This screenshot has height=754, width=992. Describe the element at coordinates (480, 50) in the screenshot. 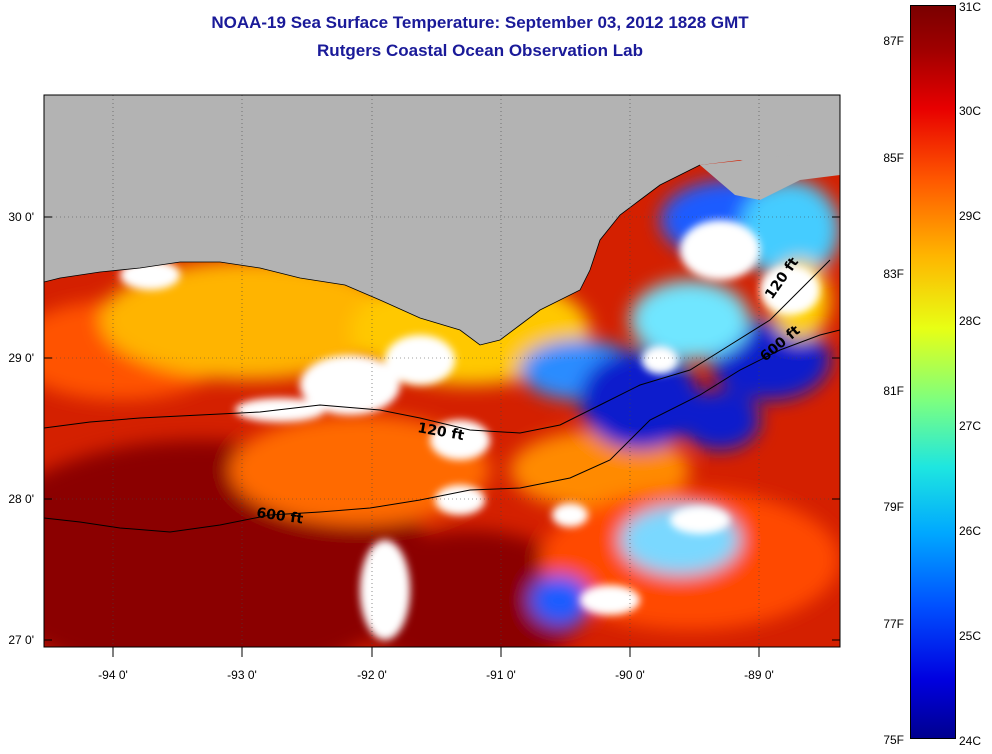

I see `map-subtitle: Rutgers Coastal Ocean Observation Lab` at that location.